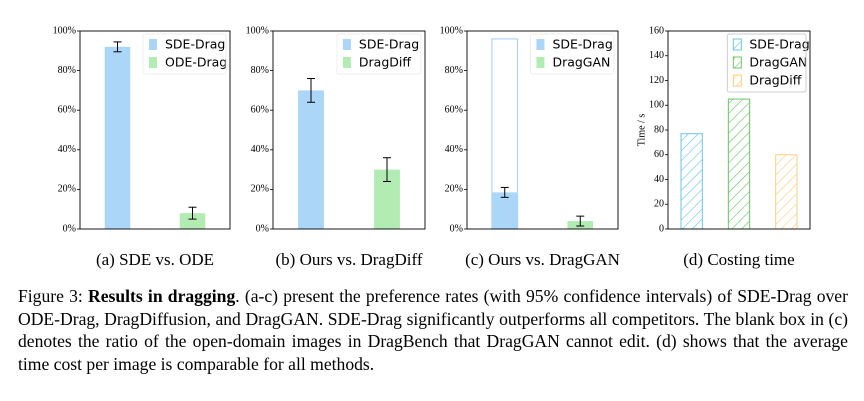 Image resolution: width=864 pixels, height=401 pixels. I want to click on chart-subtitle: (d) Costing time, so click(738, 259).